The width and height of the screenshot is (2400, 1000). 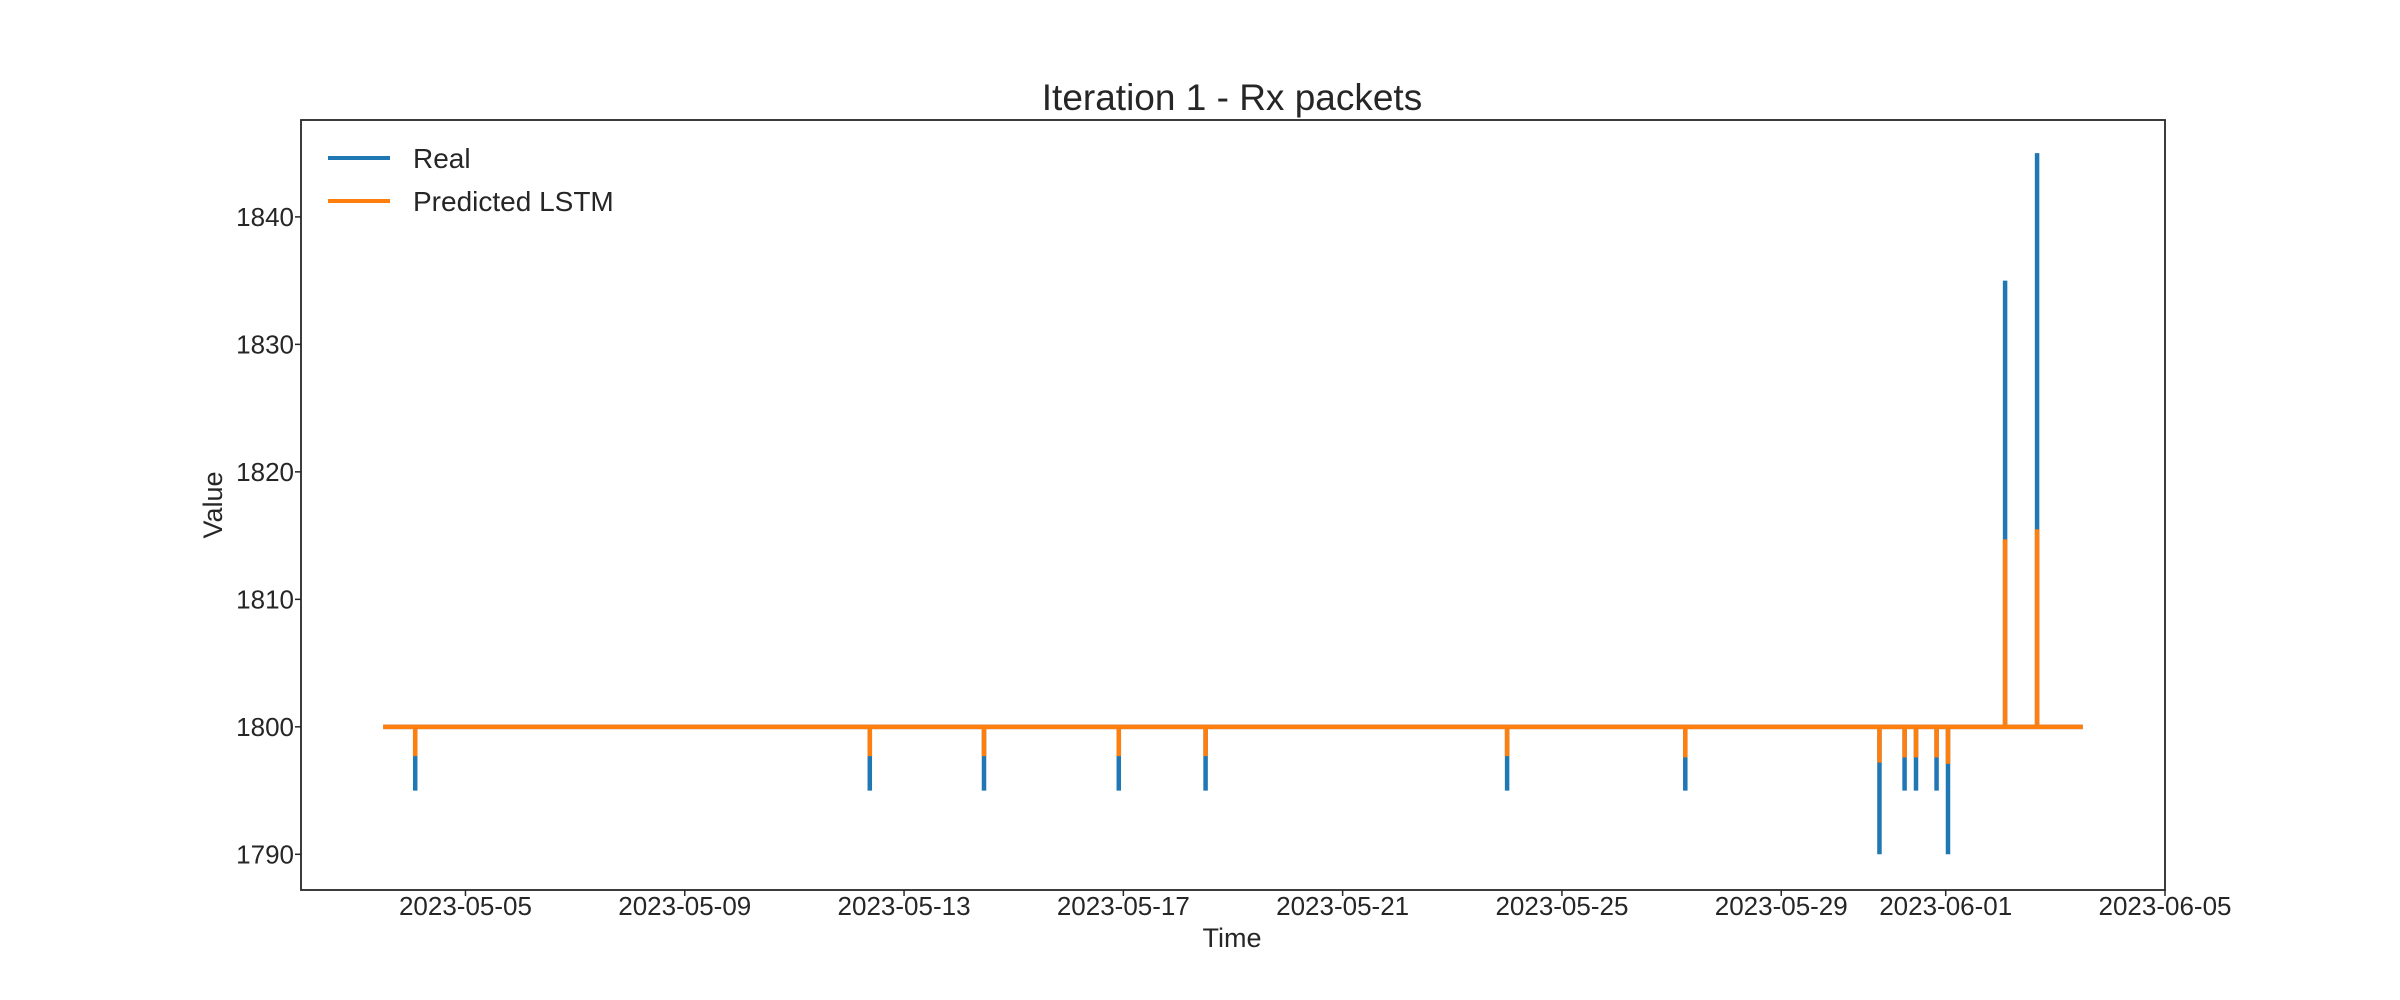 What do you see at coordinates (265, 727) in the screenshot?
I see `y-tick-label: 1800` at bounding box center [265, 727].